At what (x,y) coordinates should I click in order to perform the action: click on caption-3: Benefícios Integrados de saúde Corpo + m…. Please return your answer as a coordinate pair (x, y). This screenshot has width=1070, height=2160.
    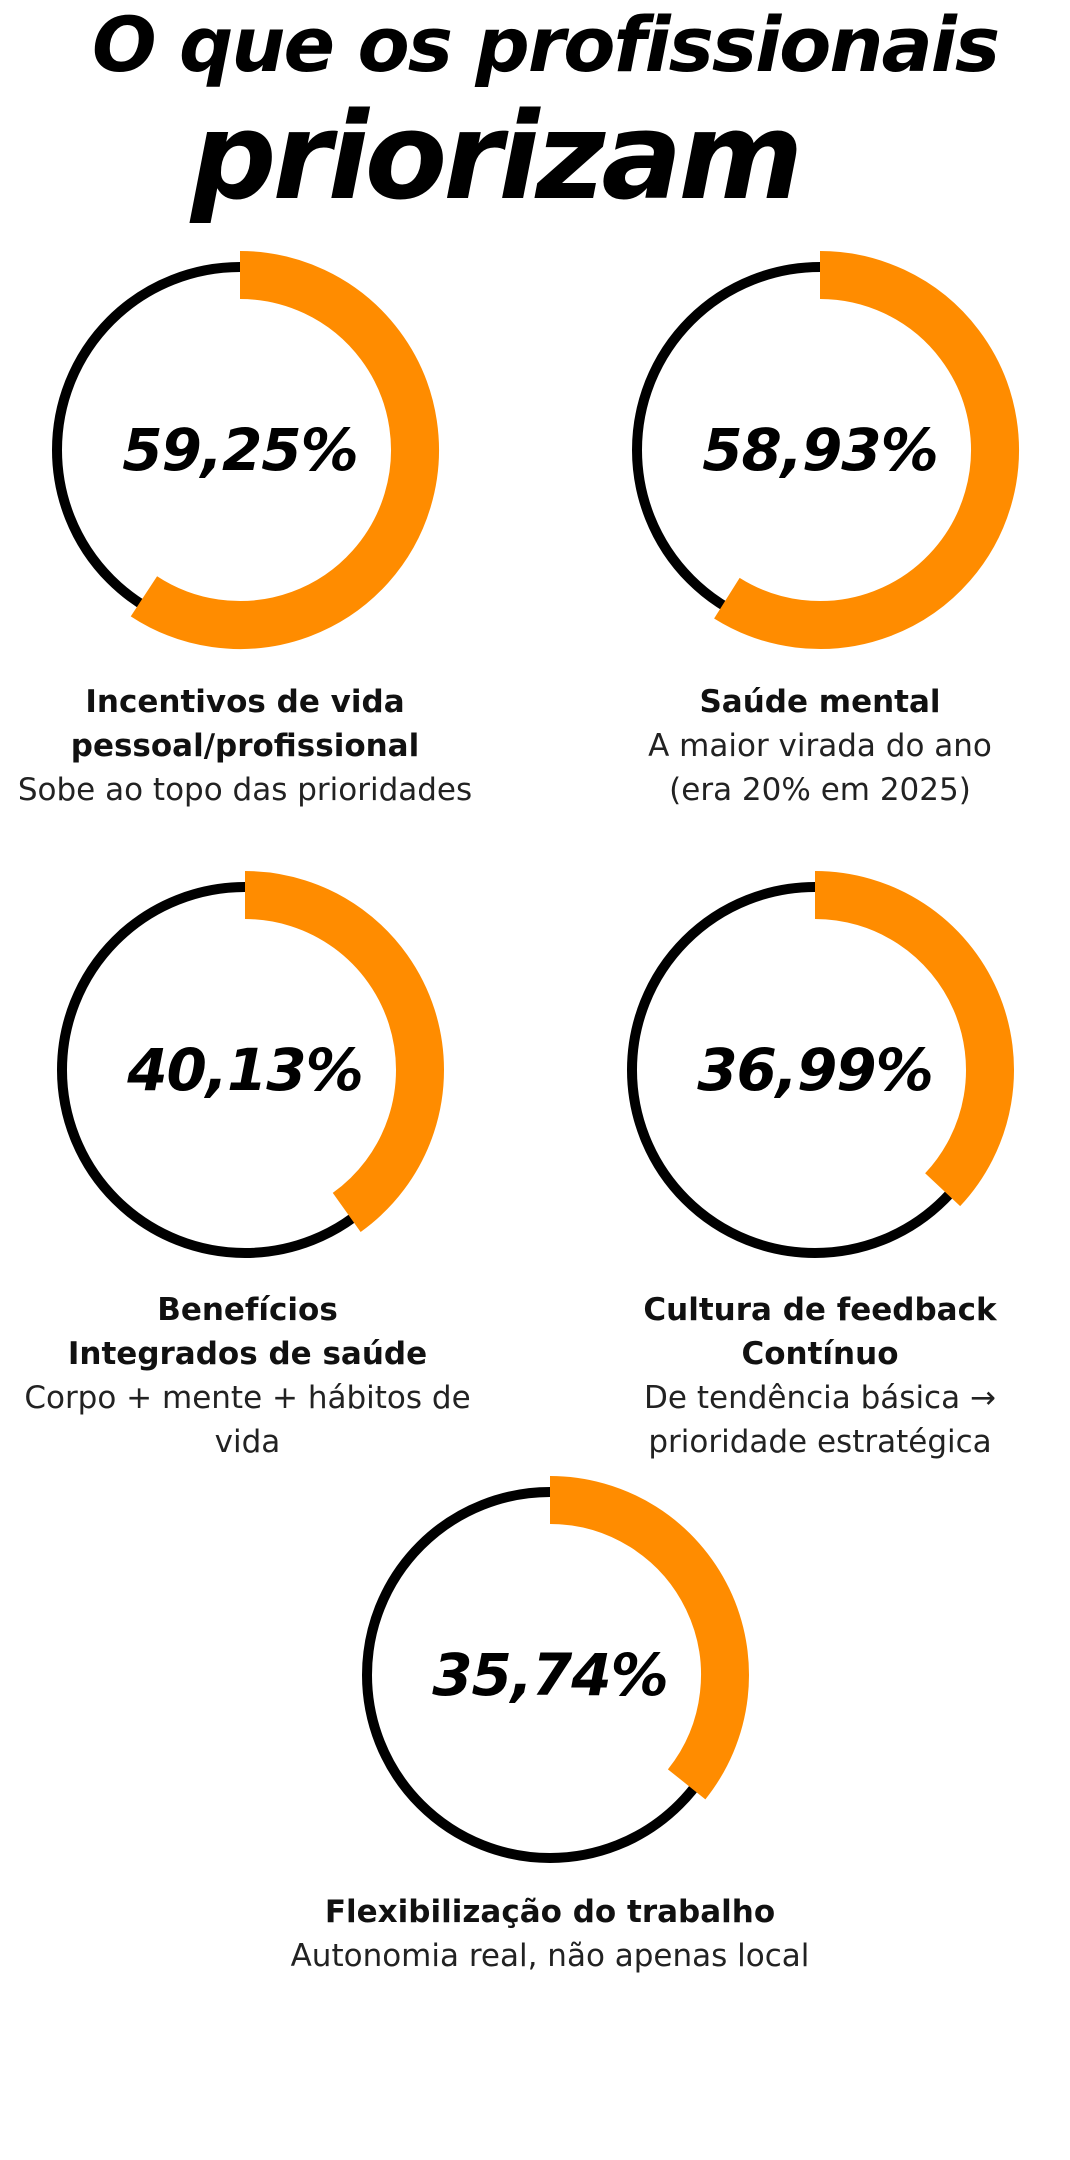
    Looking at the image, I should click on (247, 1376).